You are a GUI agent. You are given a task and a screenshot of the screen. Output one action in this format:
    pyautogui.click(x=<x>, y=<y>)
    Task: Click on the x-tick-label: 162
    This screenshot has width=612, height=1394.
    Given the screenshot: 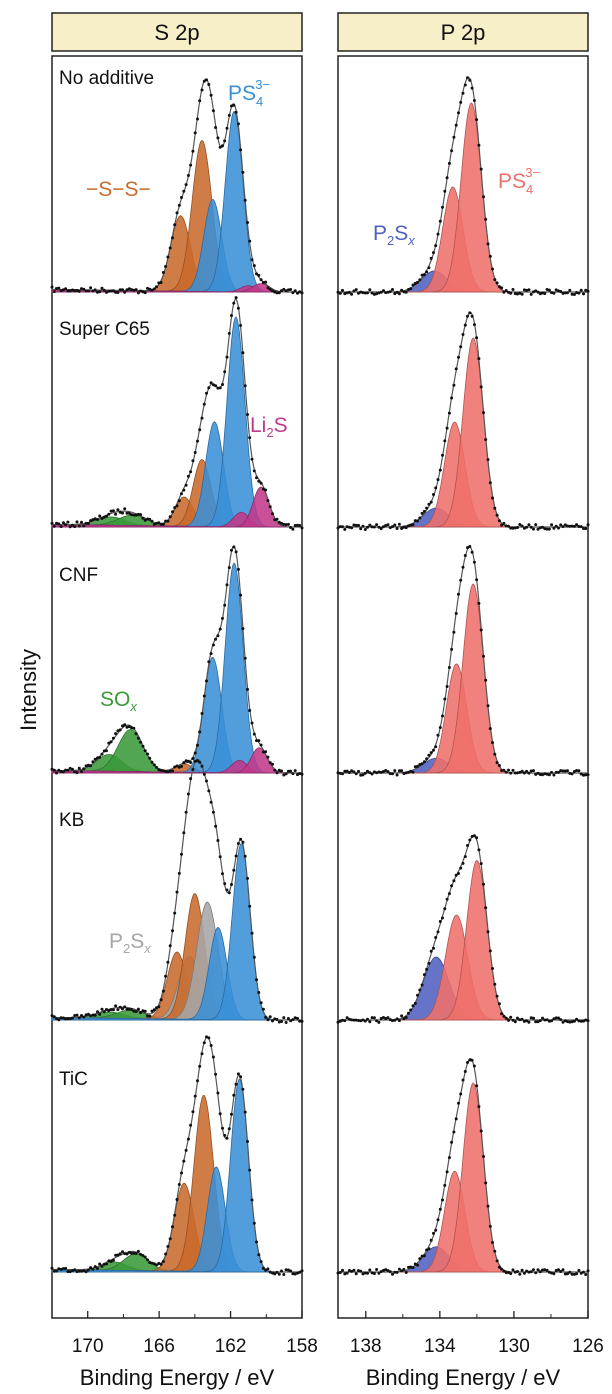 What is the action you would take?
    pyautogui.click(x=231, y=1346)
    